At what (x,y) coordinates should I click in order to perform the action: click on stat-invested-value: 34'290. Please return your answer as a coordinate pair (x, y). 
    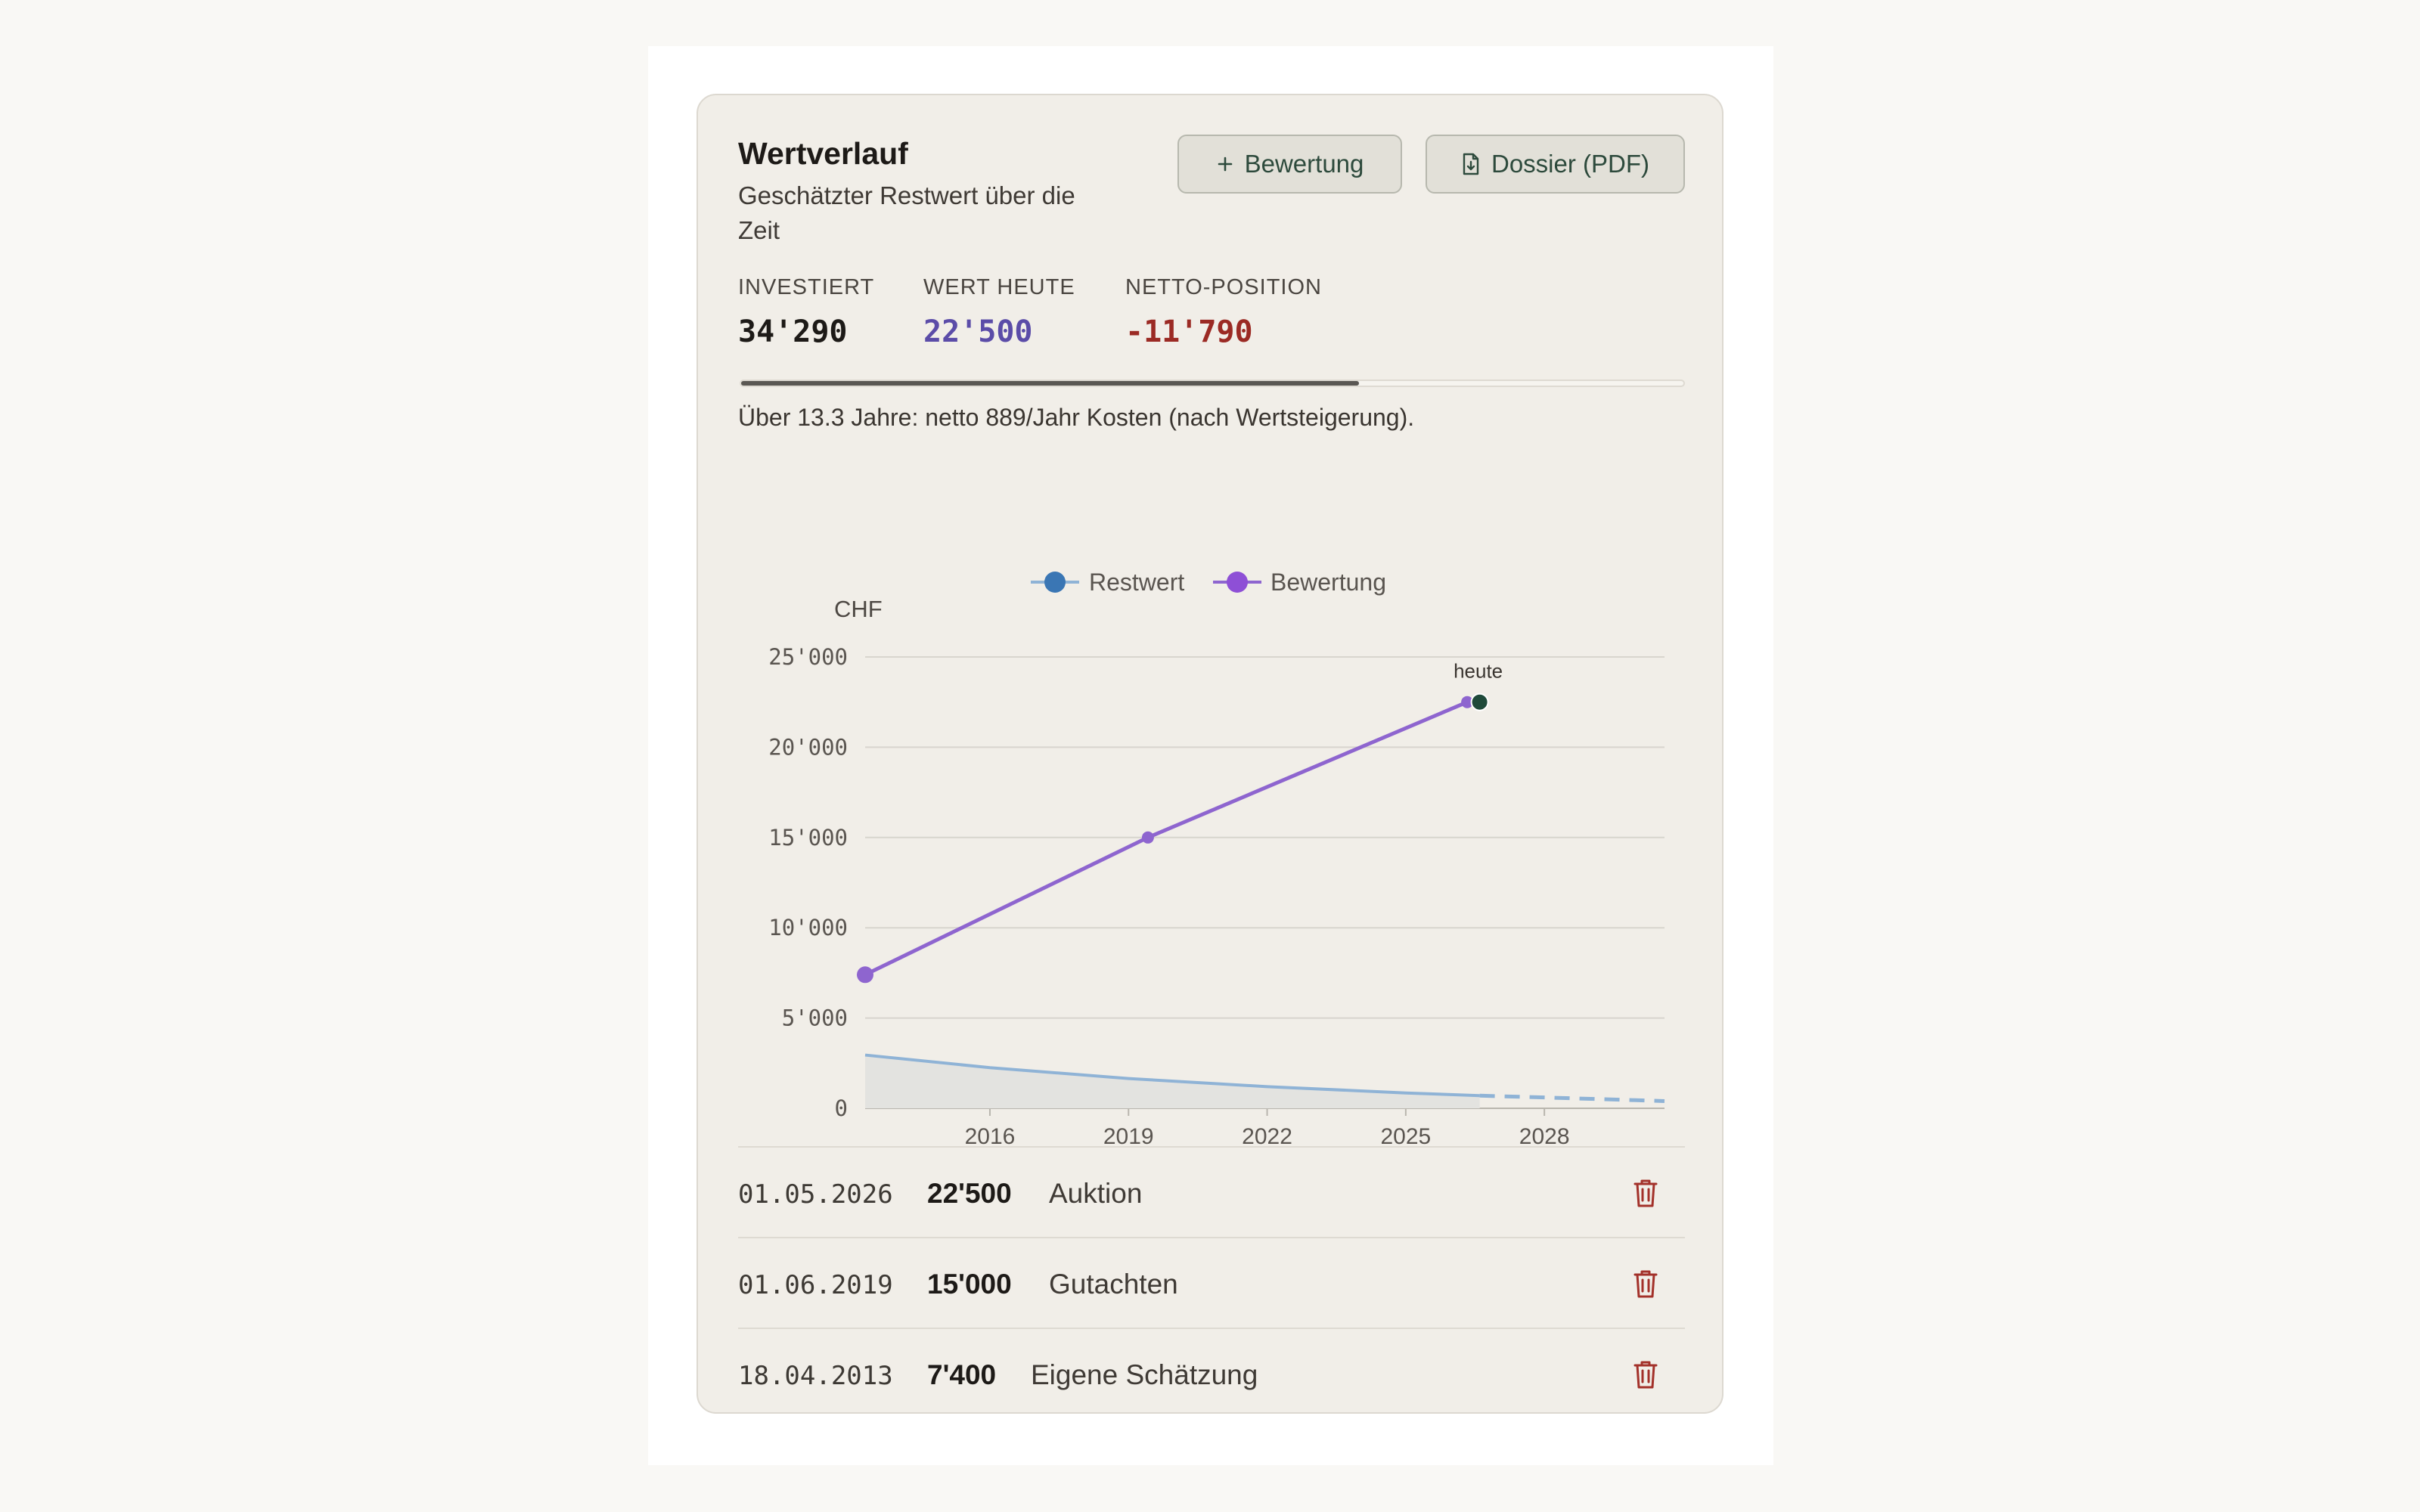
    Looking at the image, I should click on (793, 331).